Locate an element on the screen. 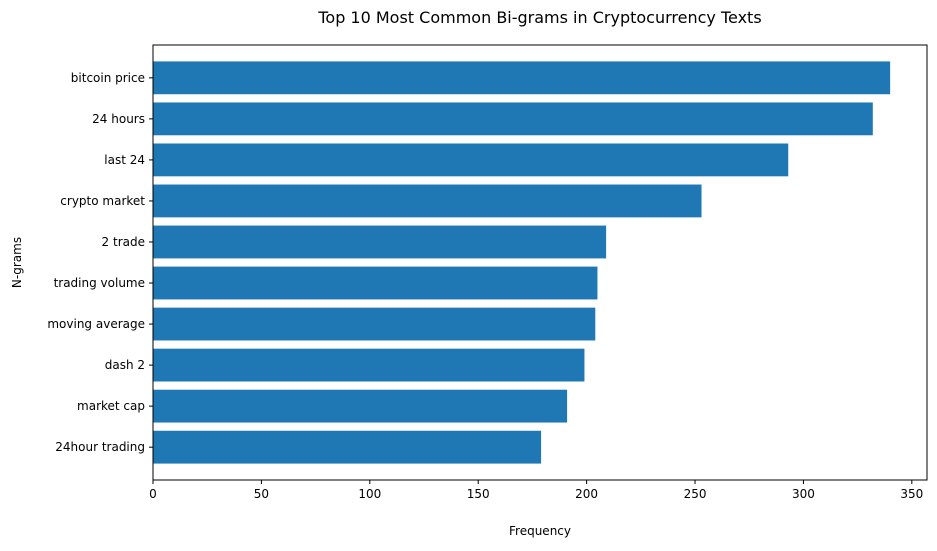 The height and width of the screenshot is (551, 937). y-tick-label: 2 trade is located at coordinates (123, 242).